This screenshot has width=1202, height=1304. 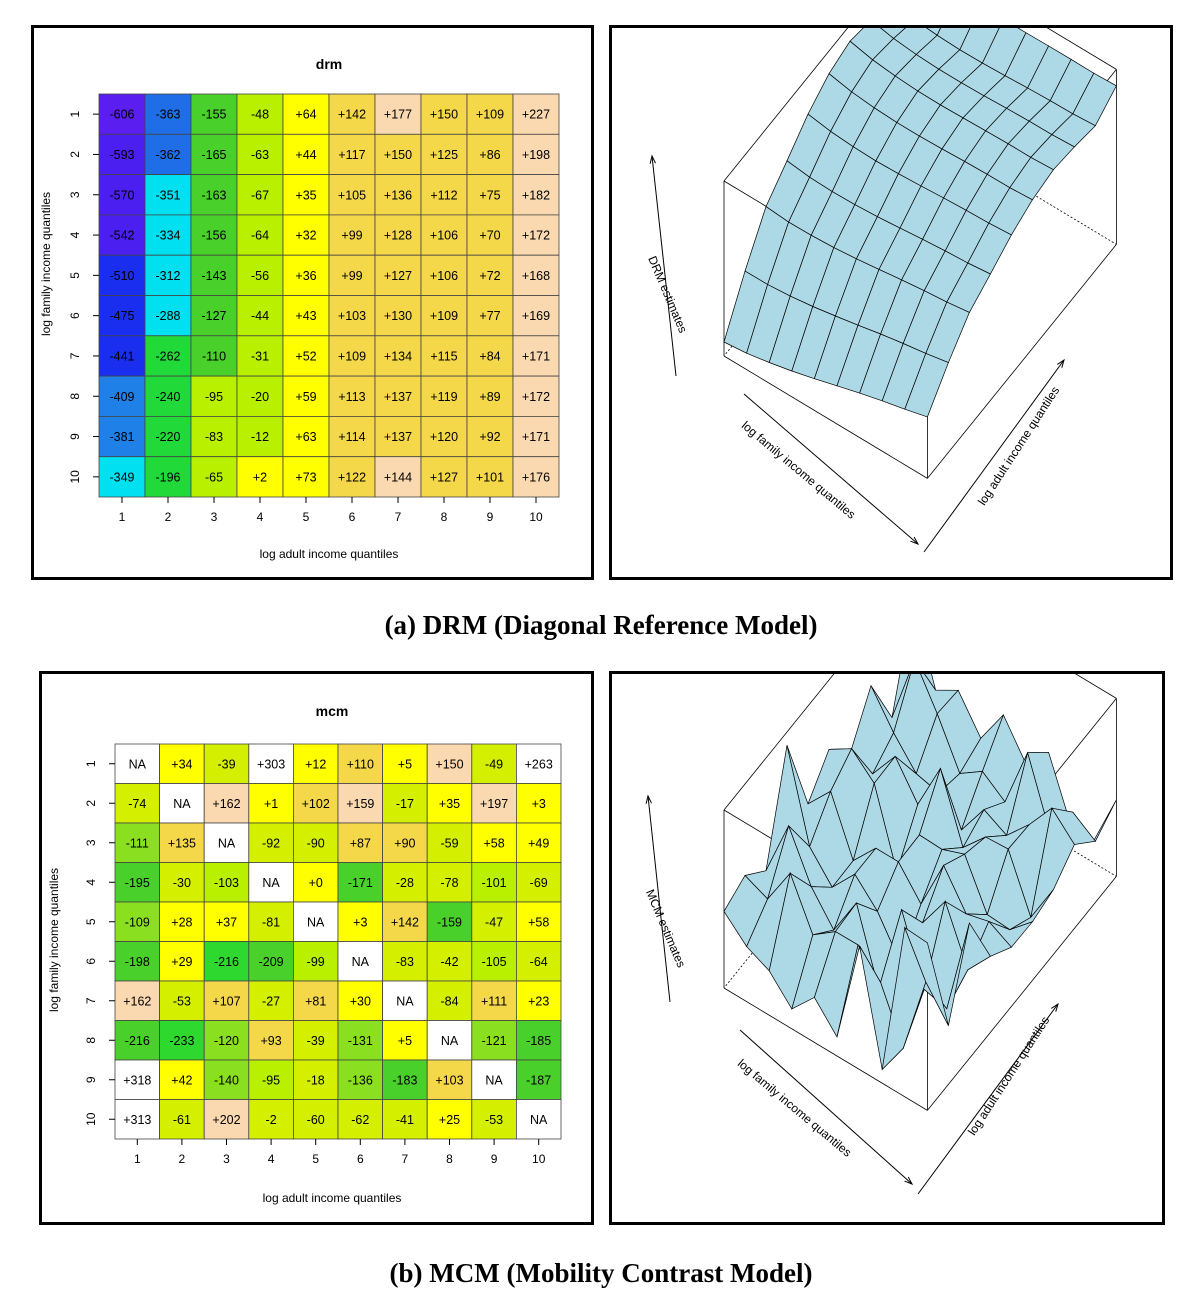 I want to click on mcm-heatmap-x-tick-label: 8, so click(x=449, y=1159).